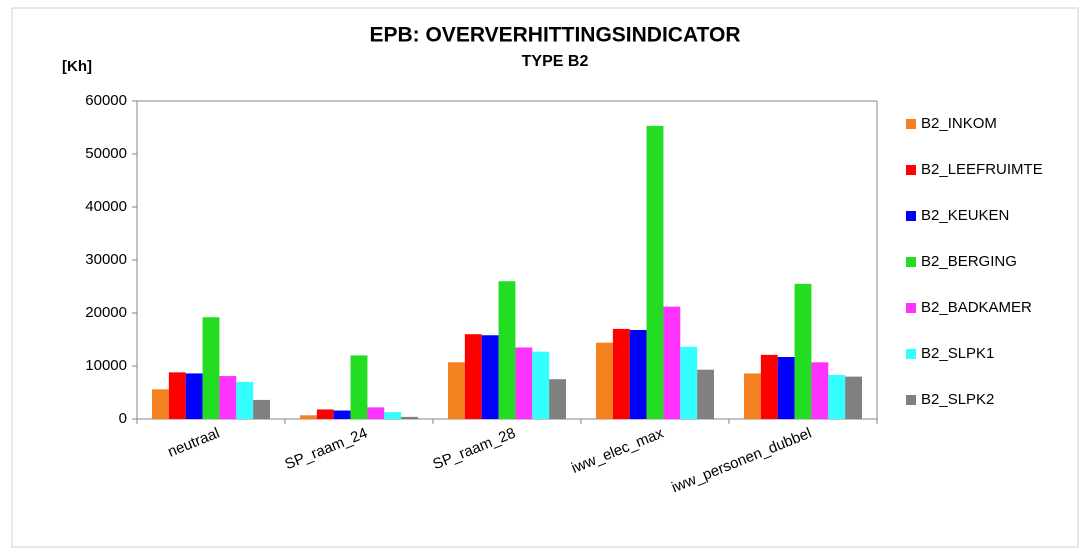 The image size is (1089, 550). Describe the element at coordinates (957, 353) in the screenshot. I see `legend-label: B2_SLPK1` at that location.